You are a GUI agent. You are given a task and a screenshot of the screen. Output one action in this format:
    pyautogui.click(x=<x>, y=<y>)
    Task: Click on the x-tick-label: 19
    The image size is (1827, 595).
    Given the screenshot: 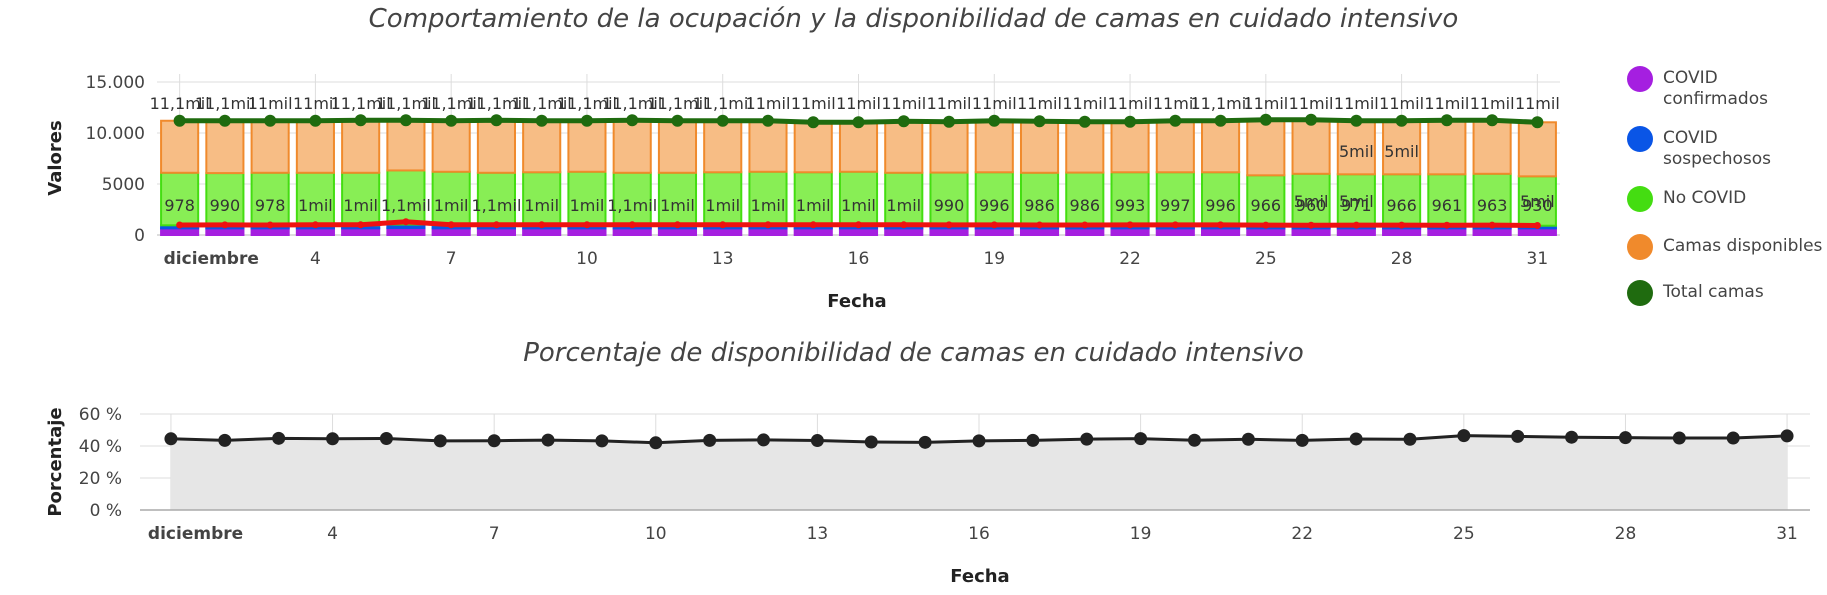 What is the action you would take?
    pyautogui.click(x=1141, y=534)
    